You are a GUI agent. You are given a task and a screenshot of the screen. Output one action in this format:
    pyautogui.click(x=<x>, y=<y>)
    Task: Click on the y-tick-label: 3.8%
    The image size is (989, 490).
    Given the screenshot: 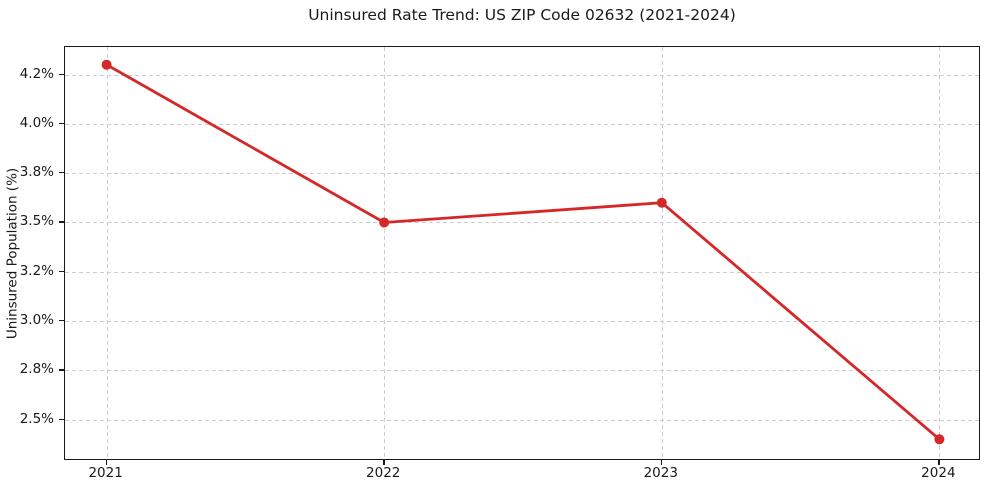 What is the action you would take?
    pyautogui.click(x=36, y=172)
    